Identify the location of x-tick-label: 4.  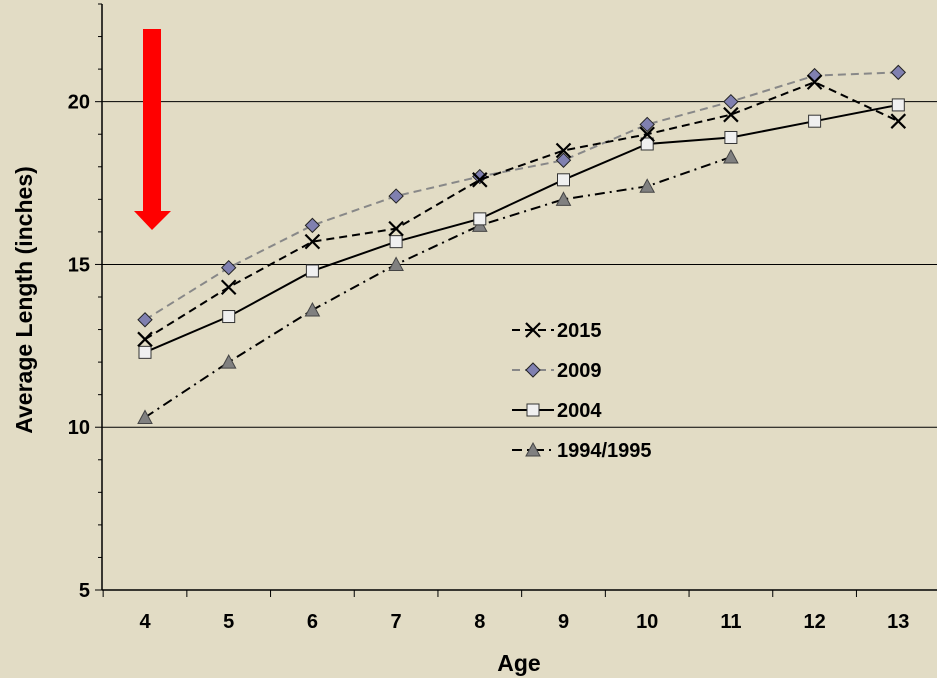
(145, 622).